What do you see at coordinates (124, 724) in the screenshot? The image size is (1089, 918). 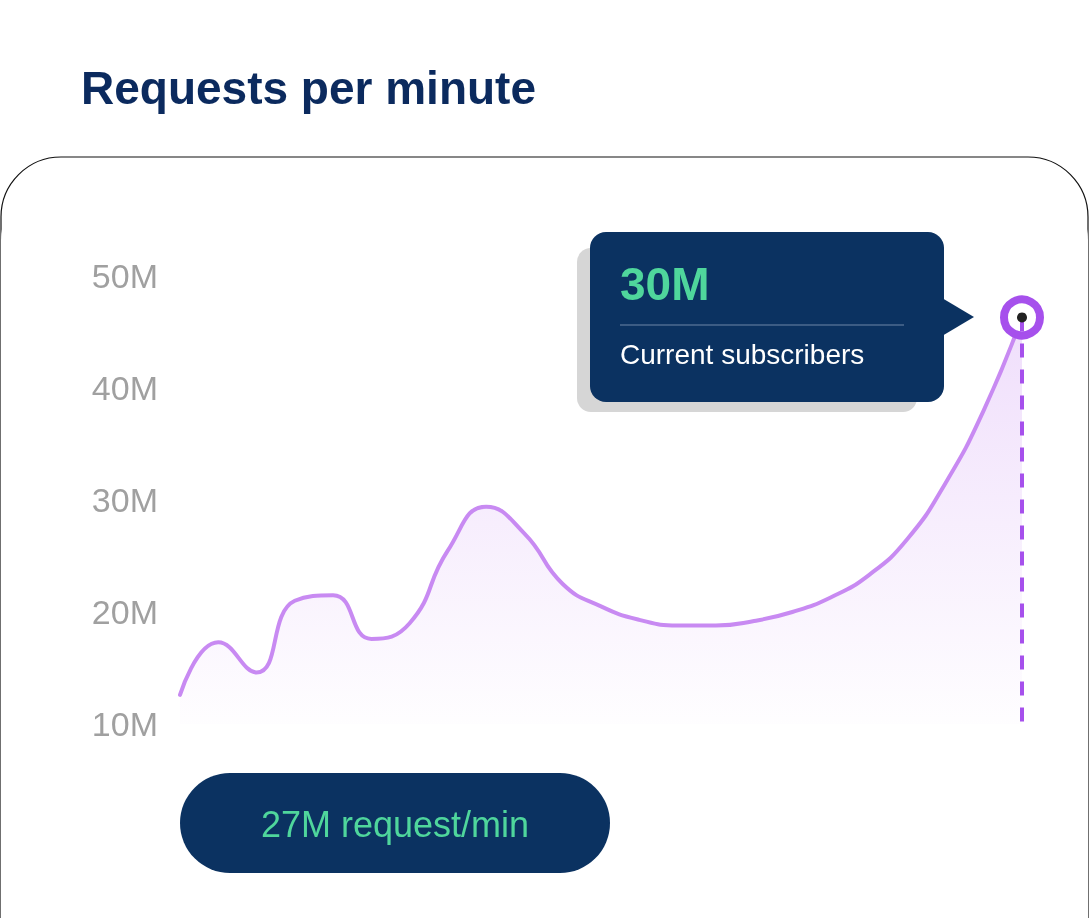 I see `y-tick-label: 10M` at bounding box center [124, 724].